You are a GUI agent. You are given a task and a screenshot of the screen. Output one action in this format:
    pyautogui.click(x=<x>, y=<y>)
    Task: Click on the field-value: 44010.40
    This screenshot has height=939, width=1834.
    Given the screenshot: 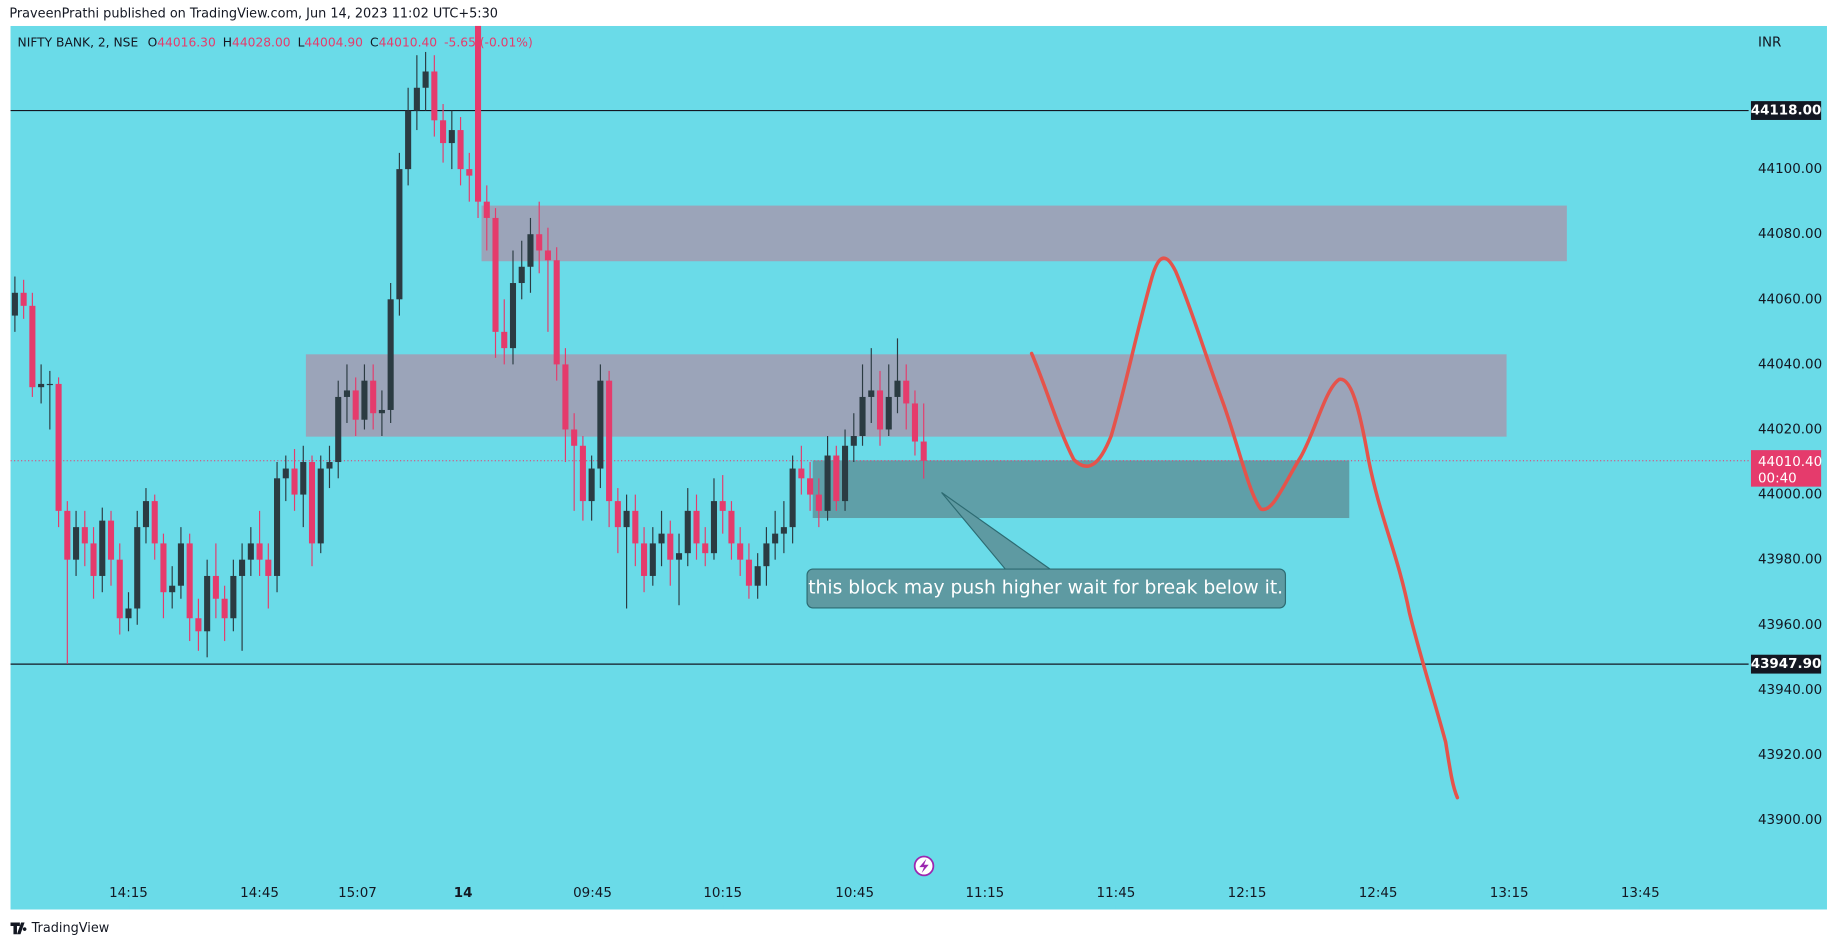 What is the action you would take?
    pyautogui.click(x=408, y=42)
    